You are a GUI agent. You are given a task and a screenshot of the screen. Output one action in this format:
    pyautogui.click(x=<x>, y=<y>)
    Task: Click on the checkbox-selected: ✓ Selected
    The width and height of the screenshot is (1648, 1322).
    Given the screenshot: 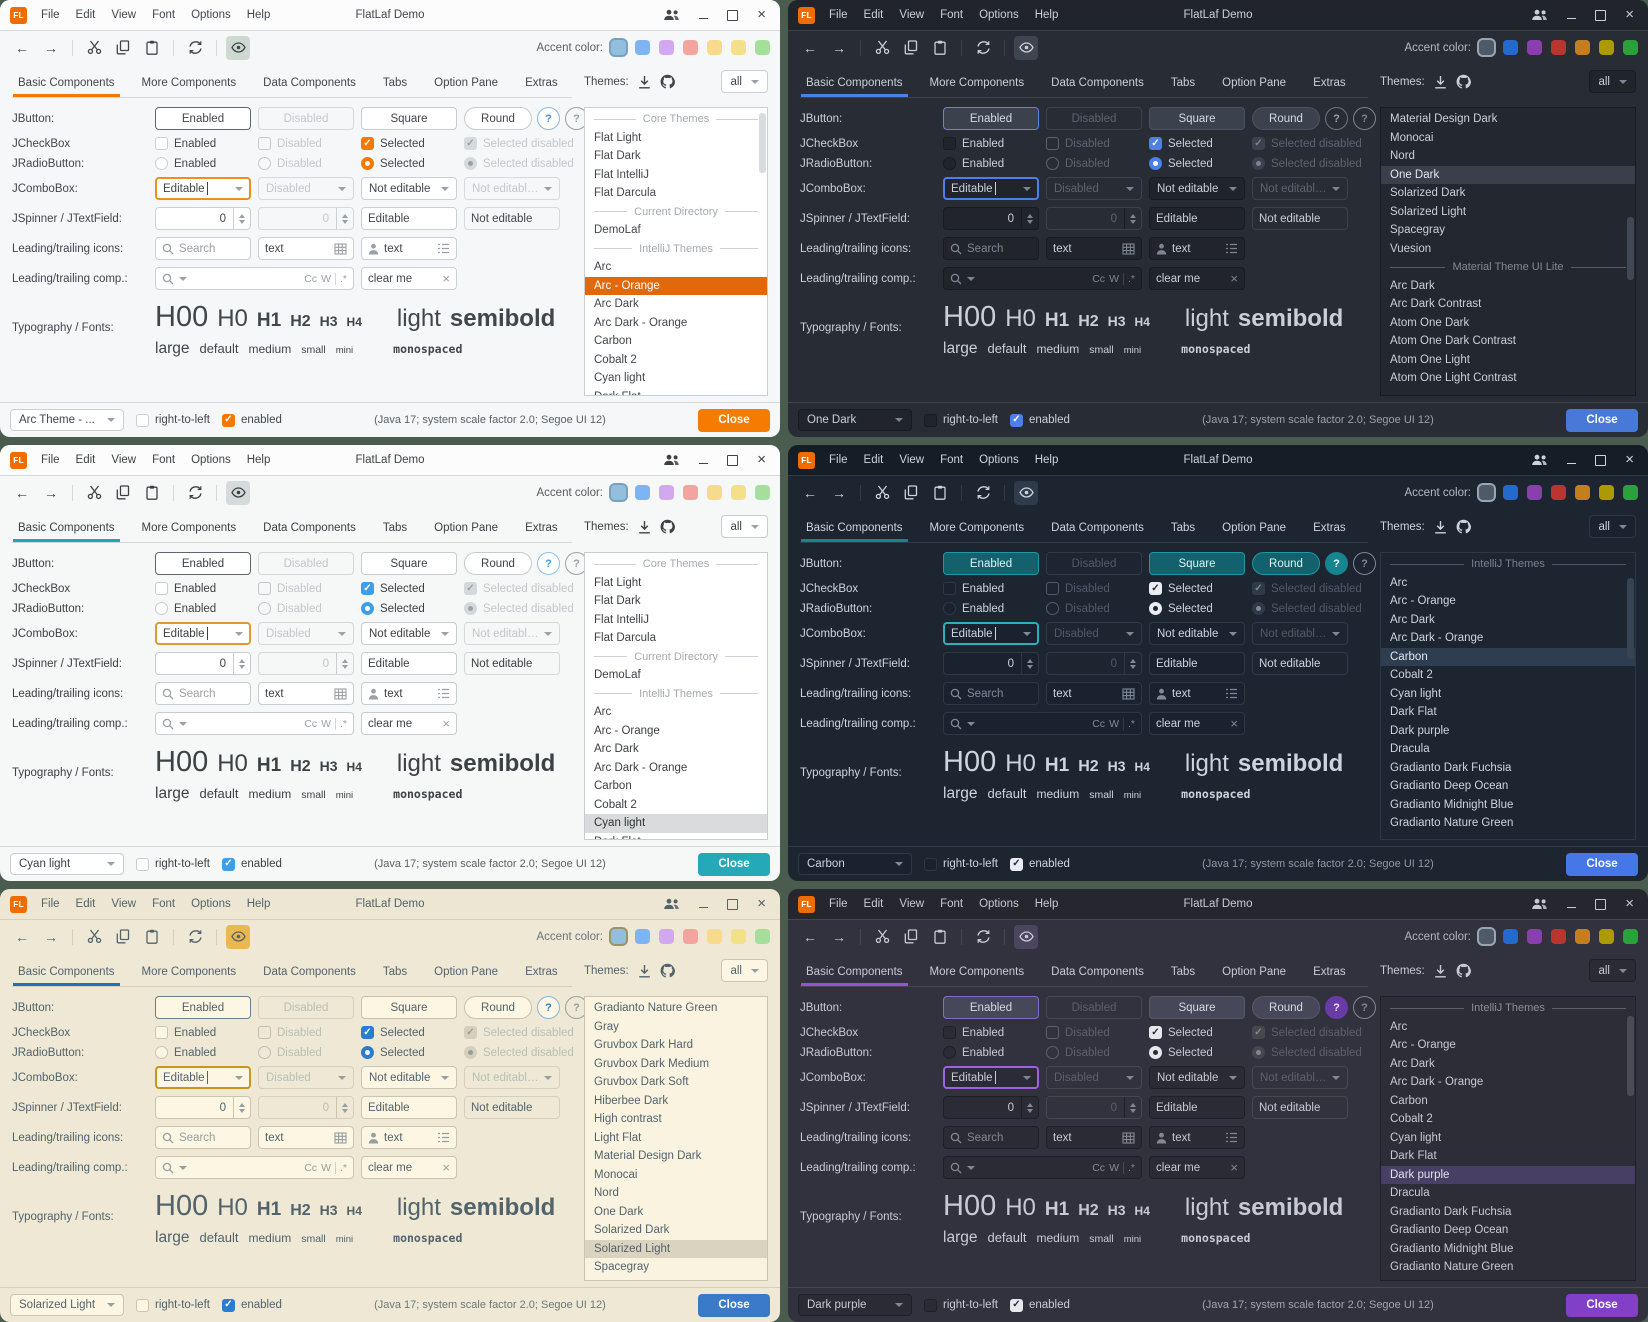 What is the action you would take?
    pyautogui.click(x=1197, y=143)
    